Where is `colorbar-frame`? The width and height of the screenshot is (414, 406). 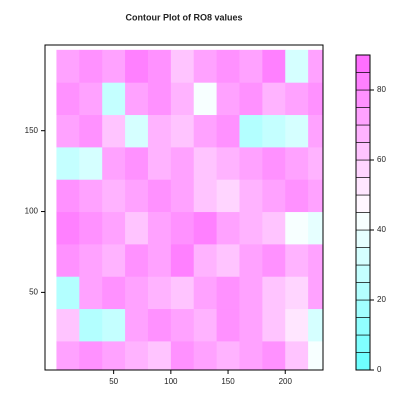
colorbar-frame is located at coordinates (363, 212).